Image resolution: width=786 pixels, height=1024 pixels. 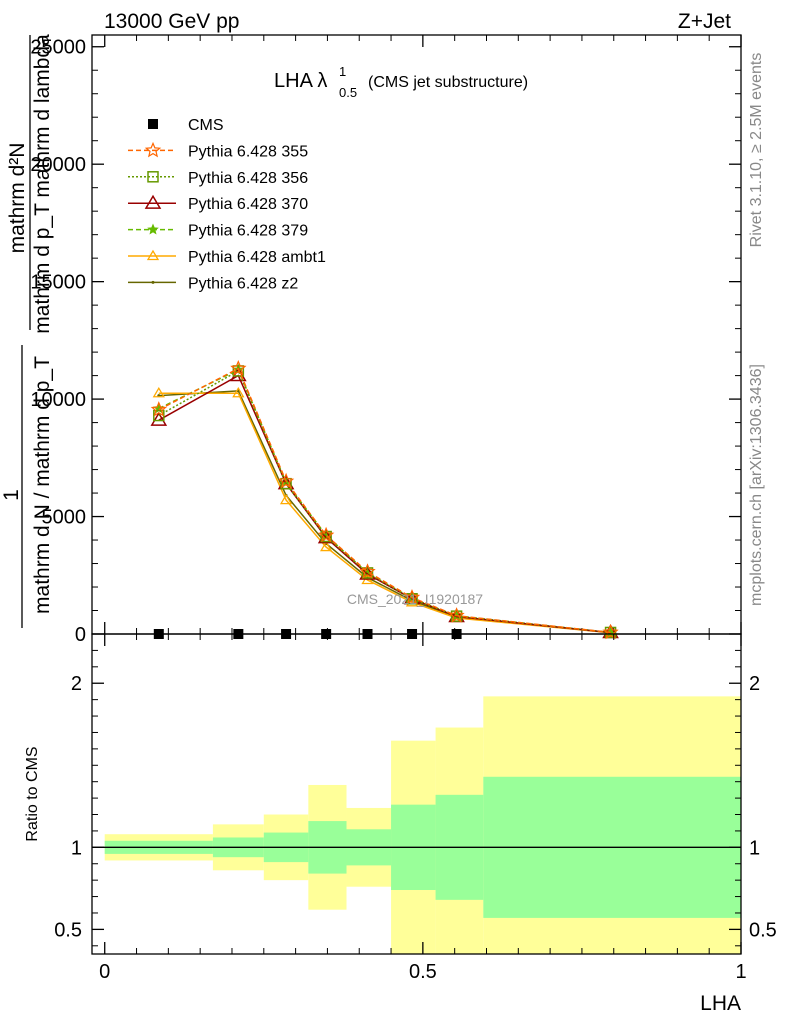 I want to click on ratio-y-label: Ratio to CMS, so click(x=32, y=793).